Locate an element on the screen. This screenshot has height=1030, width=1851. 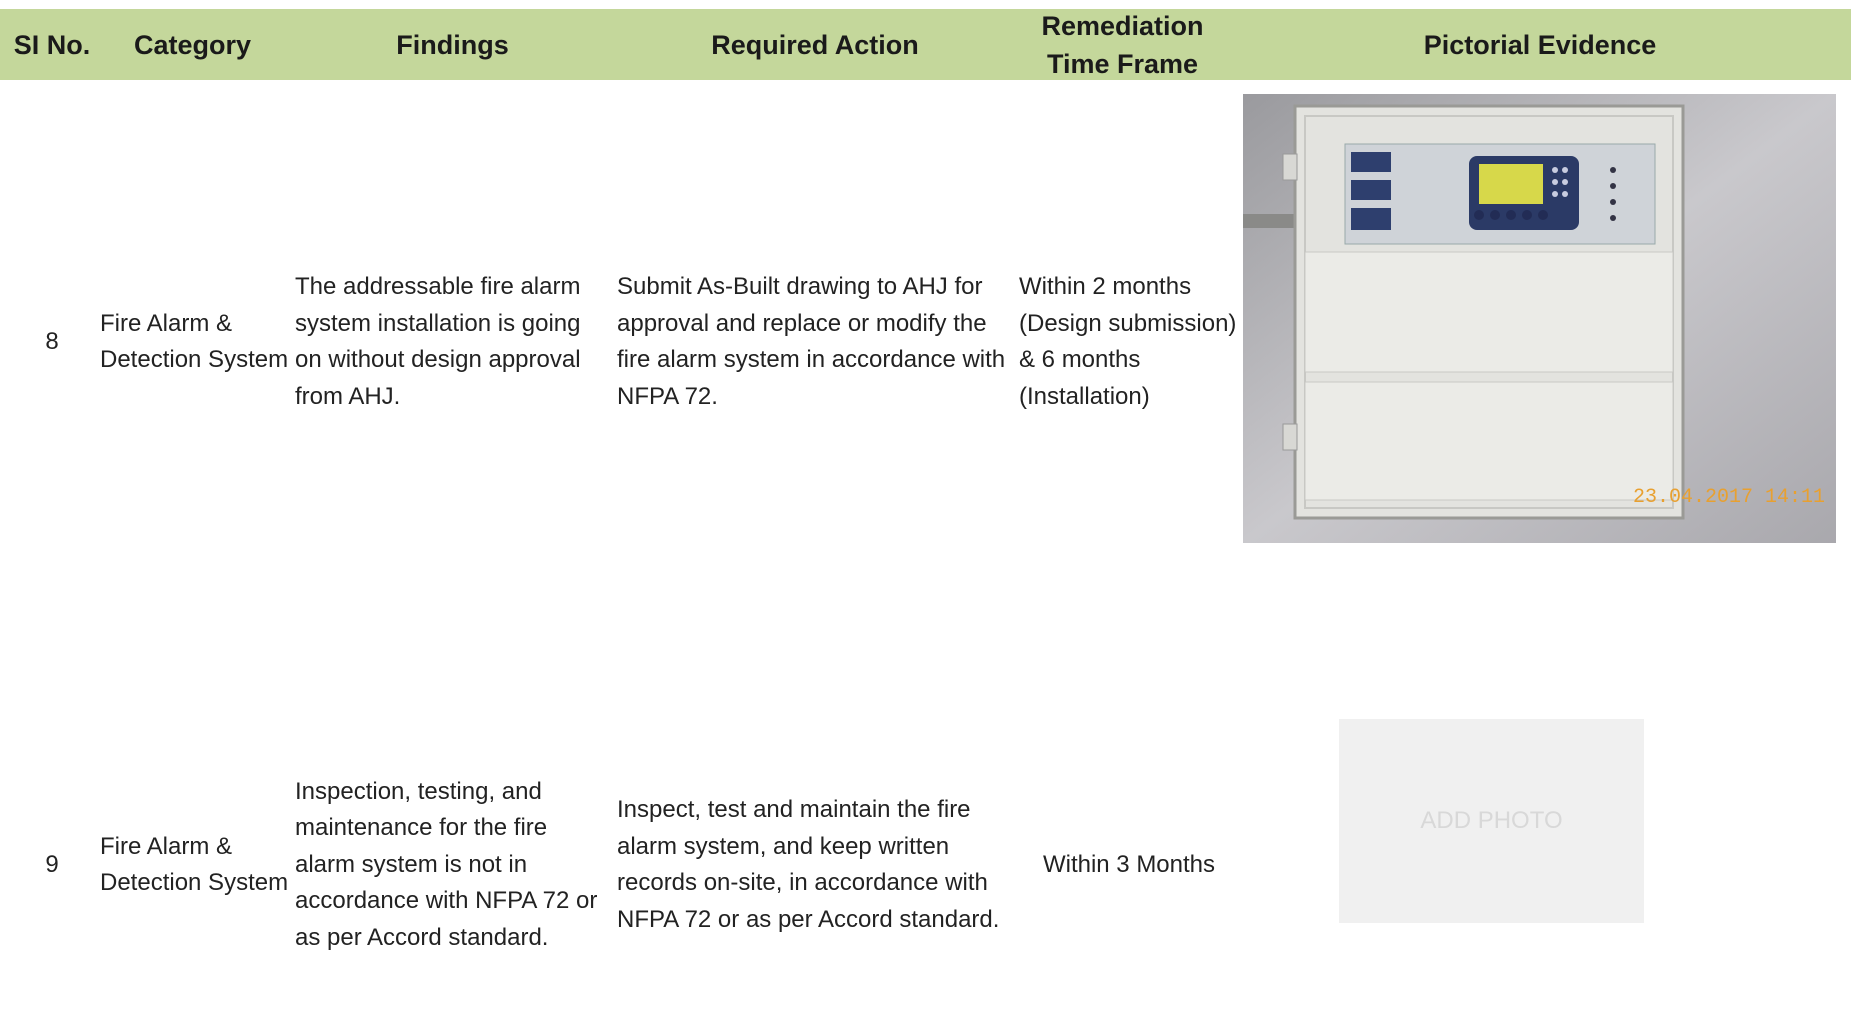
photo-timestamp: 23.04.2017 14:11 is located at coordinates (1729, 497).